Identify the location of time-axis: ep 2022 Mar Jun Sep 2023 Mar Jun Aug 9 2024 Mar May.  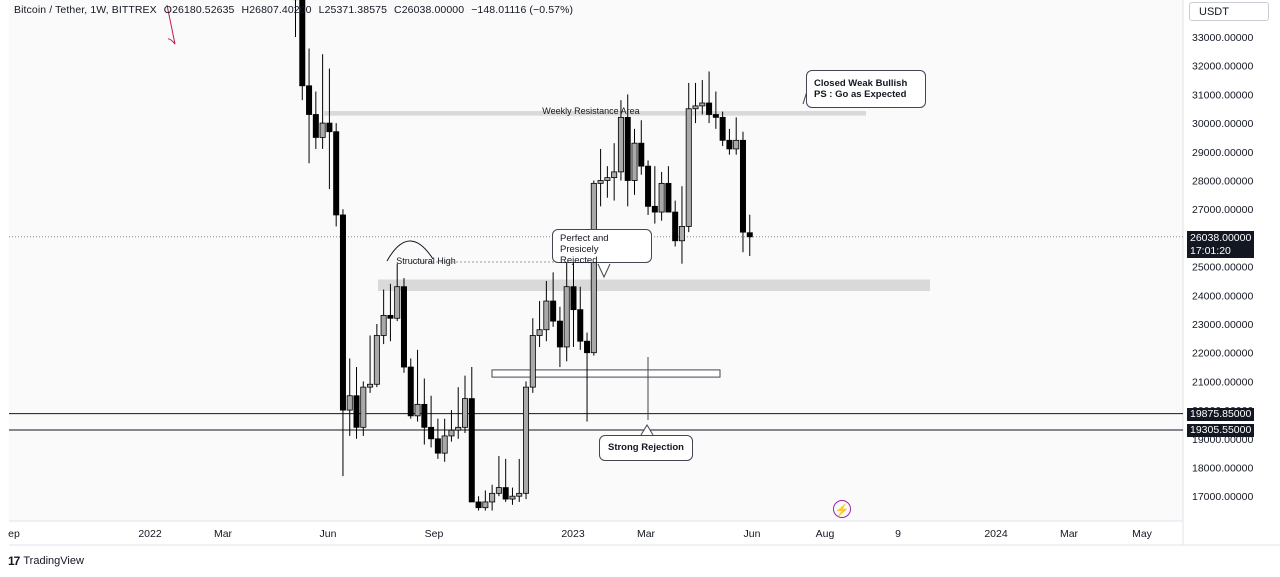
(580, 534).